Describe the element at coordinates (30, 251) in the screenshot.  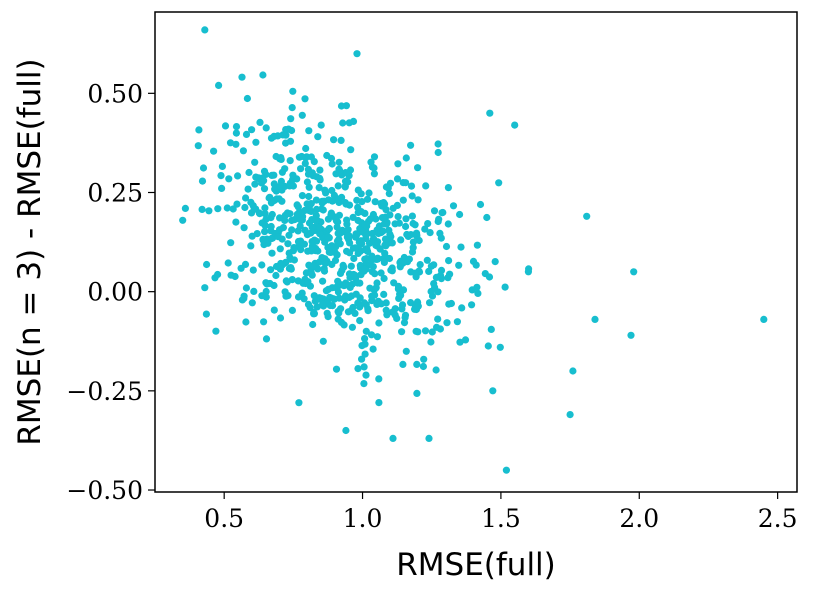
I see `y-axis-label: RMSE(n = 3) - RMSE(full)` at that location.